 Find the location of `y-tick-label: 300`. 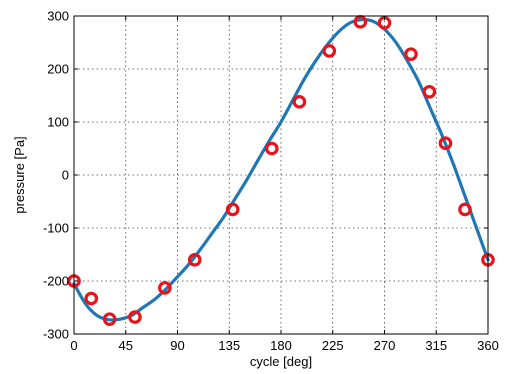

y-tick-label: 300 is located at coordinates (58, 16).